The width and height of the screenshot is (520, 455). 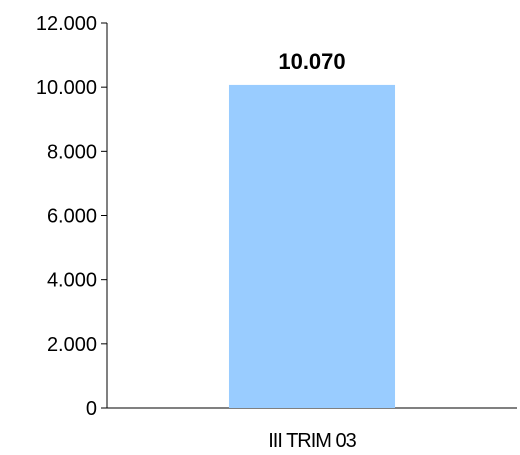 I want to click on data-labels: 10.070, so click(x=311, y=61).